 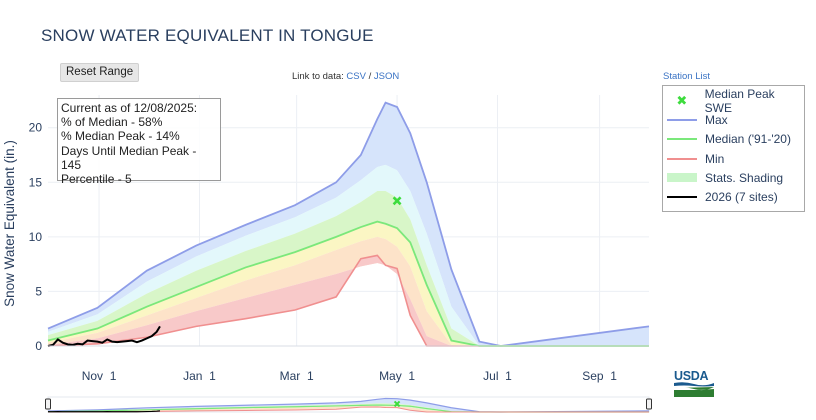 What do you see at coordinates (397, 404) in the screenshot?
I see `mini-median-peak-marker` at bounding box center [397, 404].